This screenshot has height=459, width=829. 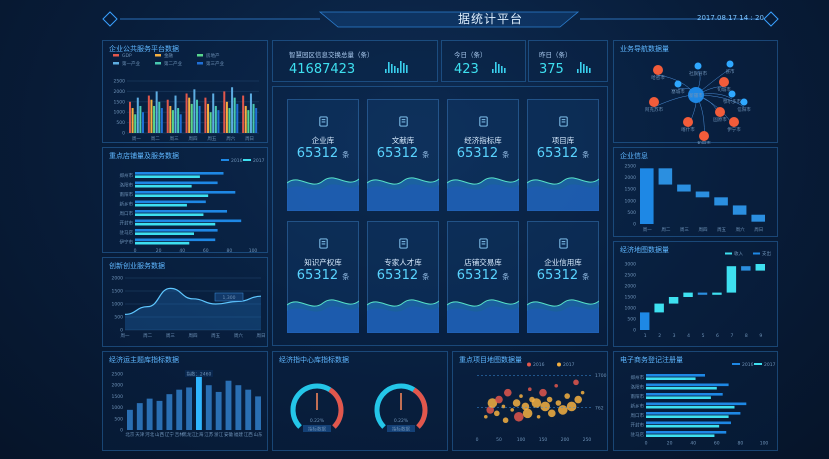 I want to click on card-6: 专家人才库 65312 条, so click(x=403, y=277).